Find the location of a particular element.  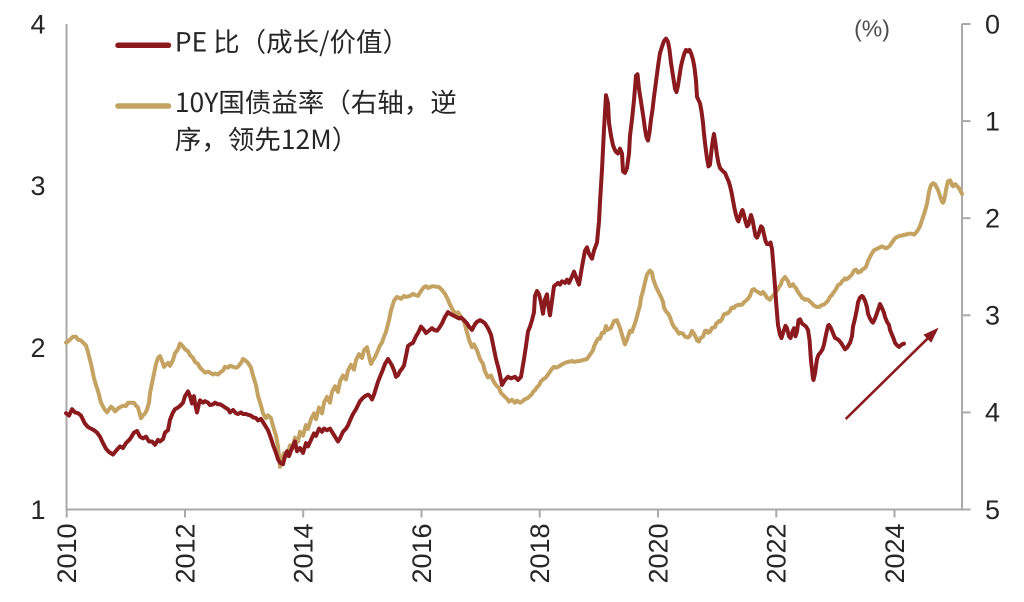

svg-text: 0 is located at coordinates (992, 24).